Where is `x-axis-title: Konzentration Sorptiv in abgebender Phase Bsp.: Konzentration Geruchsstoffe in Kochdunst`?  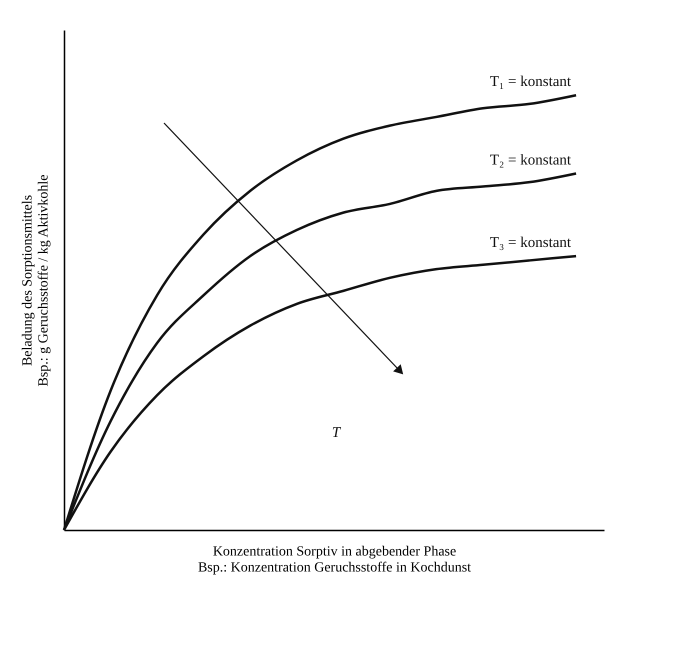
x-axis-title: Konzentration Sorptiv in abgebender Phase Bsp.: Konzentration Geruchsstoffe in Kochdunst is located at coordinates (335, 560).